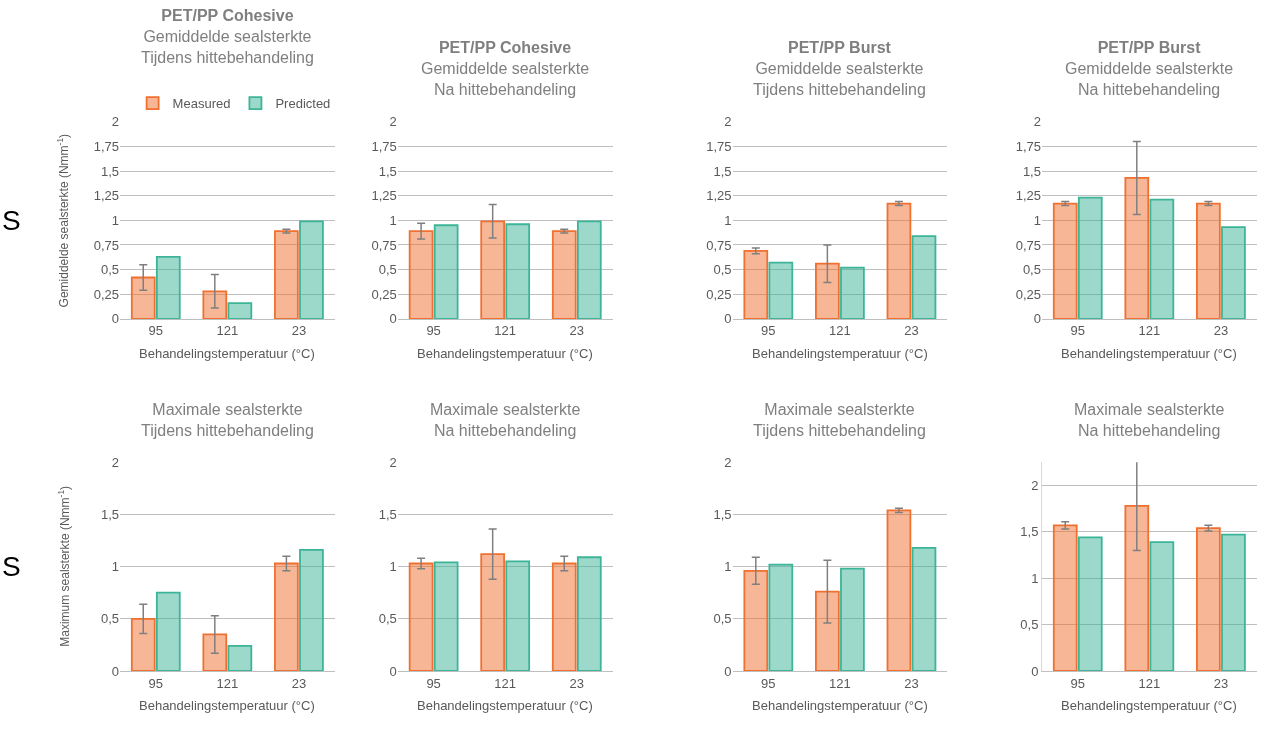 This screenshot has width=1263, height=732. Describe the element at coordinates (1149, 78) in the screenshot. I see `chart-subtitle: Gemiddelde sealsterkte Na hittebehandeling` at that location.